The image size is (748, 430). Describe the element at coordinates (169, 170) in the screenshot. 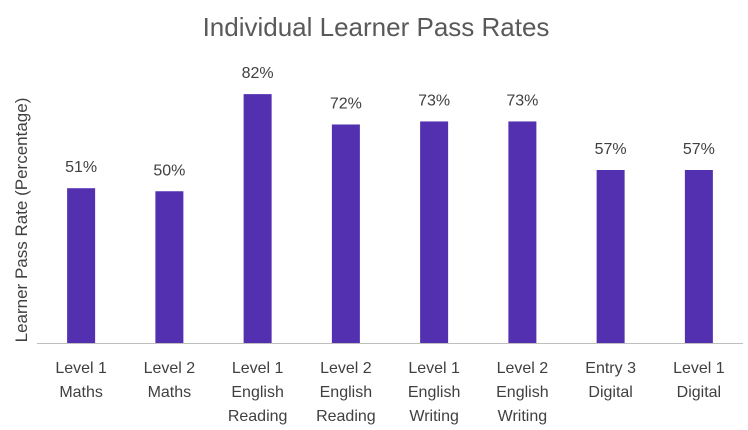

I see `data-label: 50%` at that location.